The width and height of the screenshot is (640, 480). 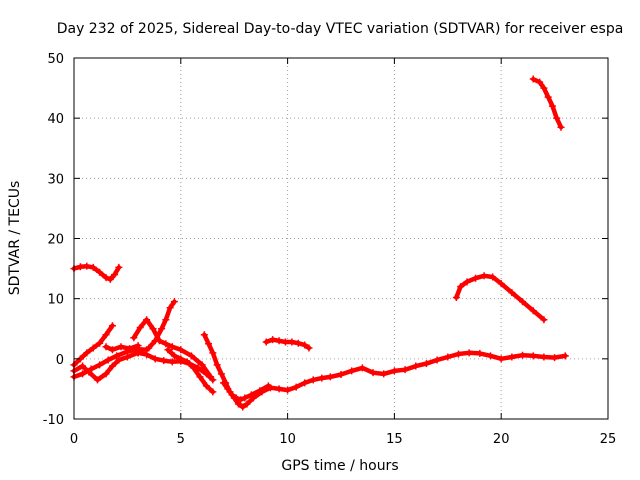 What do you see at coordinates (339, 466) in the screenshot?
I see `x-axis-label: GPS time / hours` at bounding box center [339, 466].